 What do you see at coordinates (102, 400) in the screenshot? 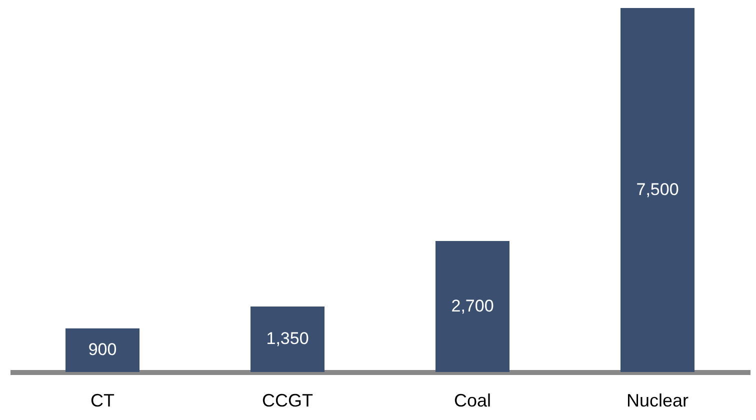
I see `x-tick-label: CT` at bounding box center [102, 400].